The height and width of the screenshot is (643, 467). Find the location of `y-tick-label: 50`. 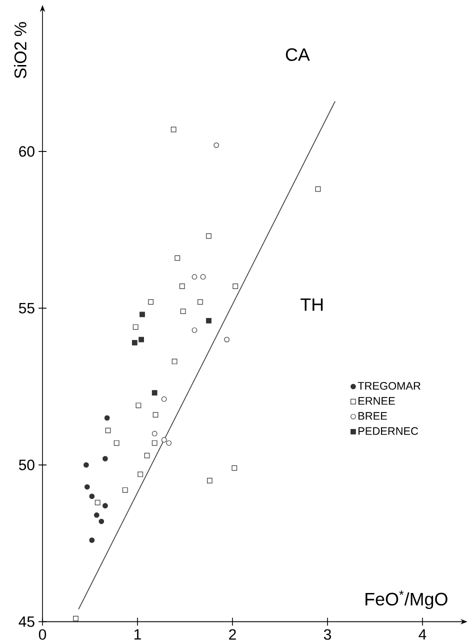

y-tick-label: 50 is located at coordinates (26, 465).